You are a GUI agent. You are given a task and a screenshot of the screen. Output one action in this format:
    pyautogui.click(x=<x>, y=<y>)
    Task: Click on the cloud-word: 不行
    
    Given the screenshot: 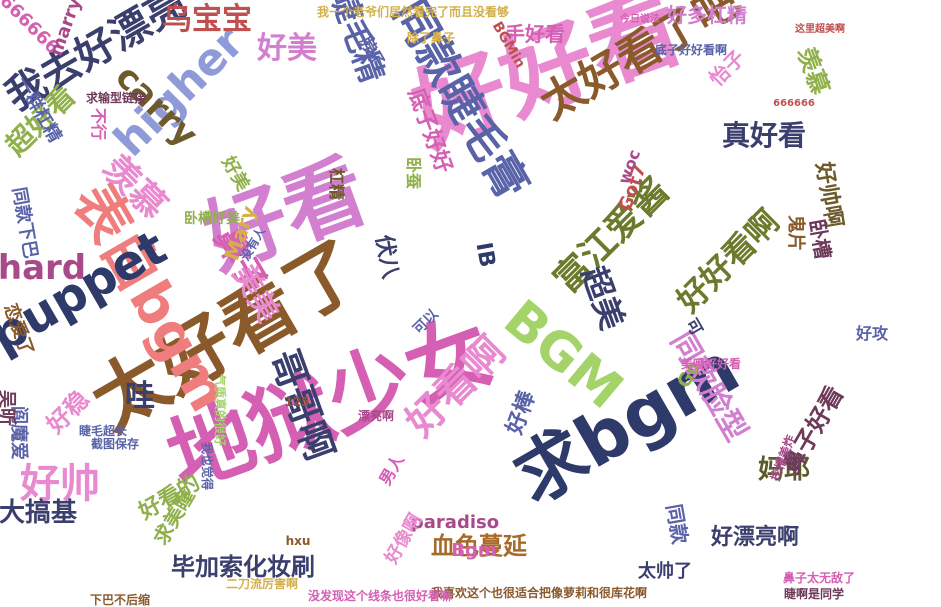 What is the action you would take?
    pyautogui.click(x=98, y=124)
    